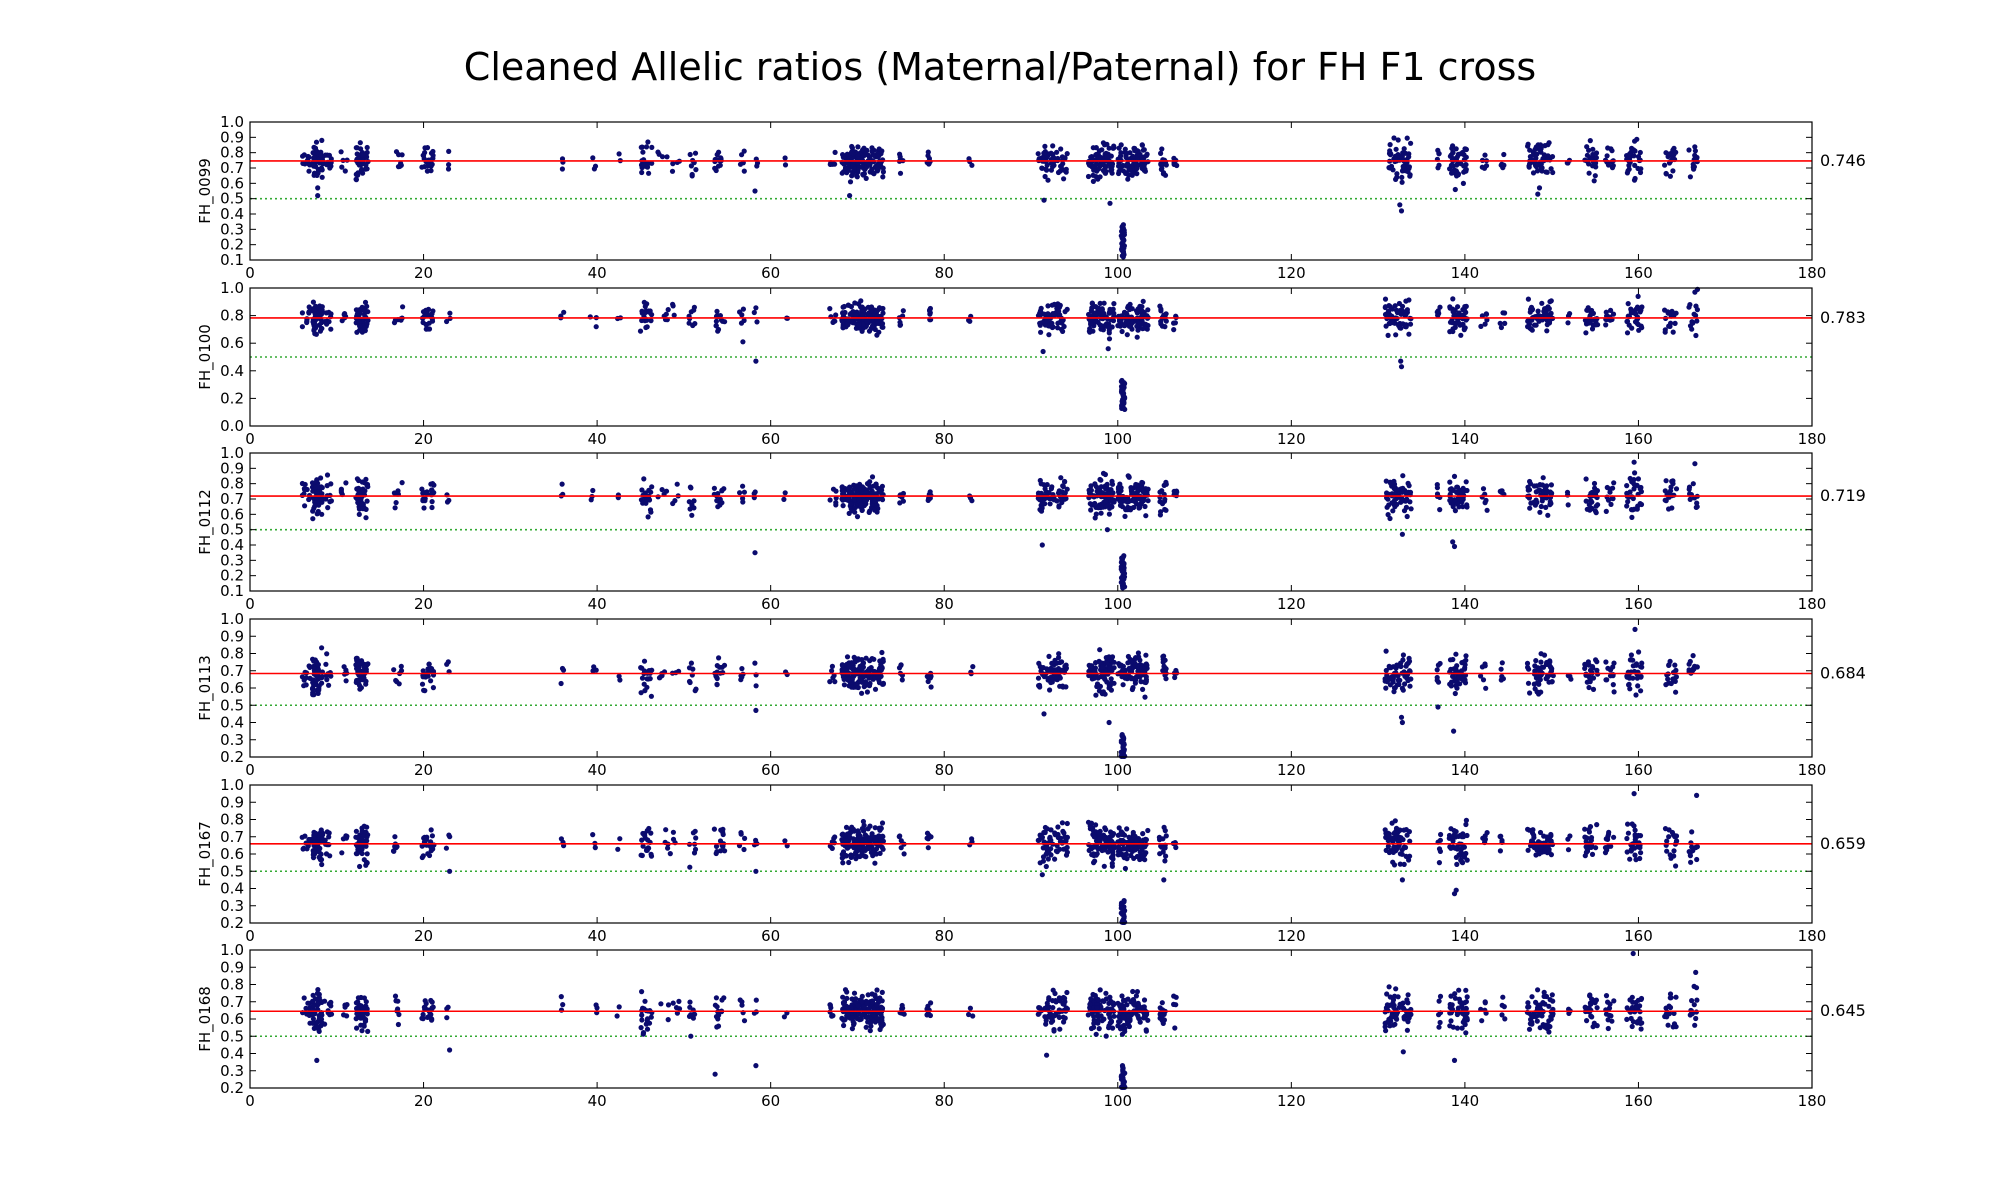 The width and height of the screenshot is (2000, 1200). Describe the element at coordinates (1812, 273) in the screenshot. I see `x-tick-label: 180` at that location.